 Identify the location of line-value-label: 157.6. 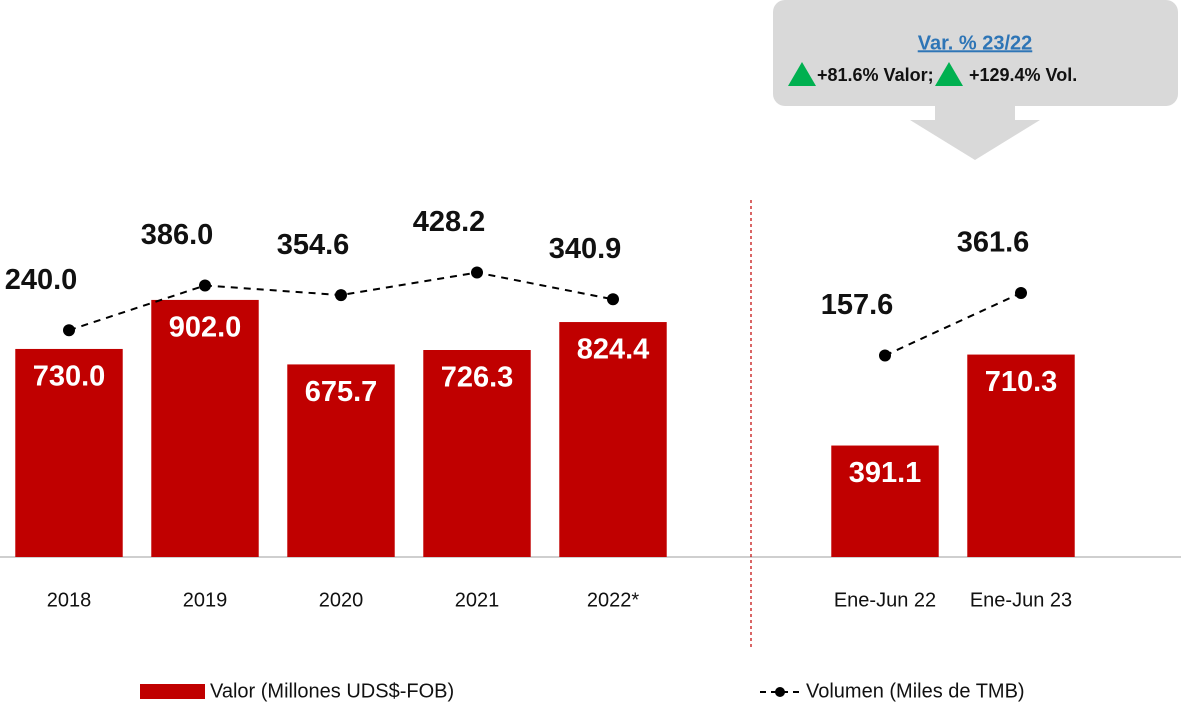
(857, 305).